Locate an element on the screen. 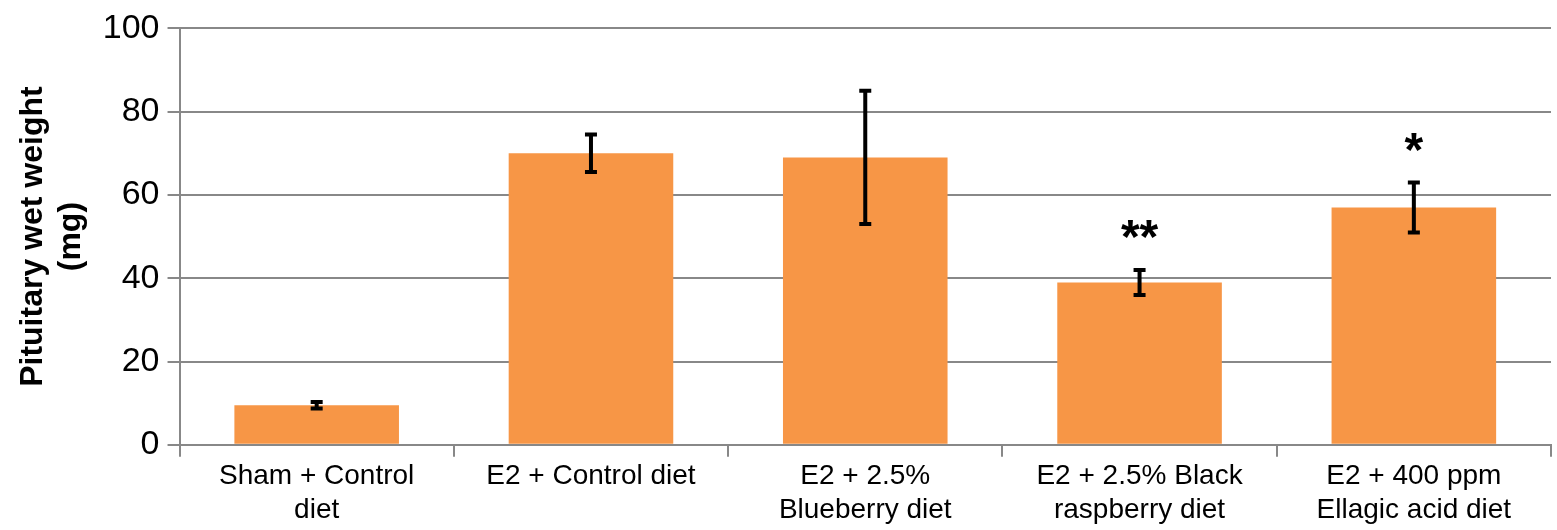  y-tick-label: 40 is located at coordinates (140, 275).